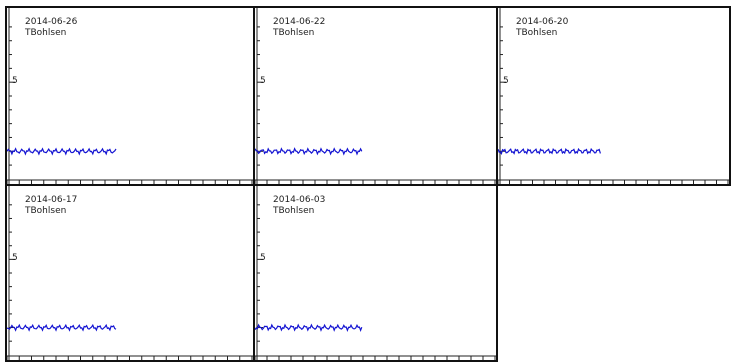 The image size is (731, 363). What do you see at coordinates (542, 22) in the screenshot?
I see `panel-date: 2014-06-20` at bounding box center [542, 22].